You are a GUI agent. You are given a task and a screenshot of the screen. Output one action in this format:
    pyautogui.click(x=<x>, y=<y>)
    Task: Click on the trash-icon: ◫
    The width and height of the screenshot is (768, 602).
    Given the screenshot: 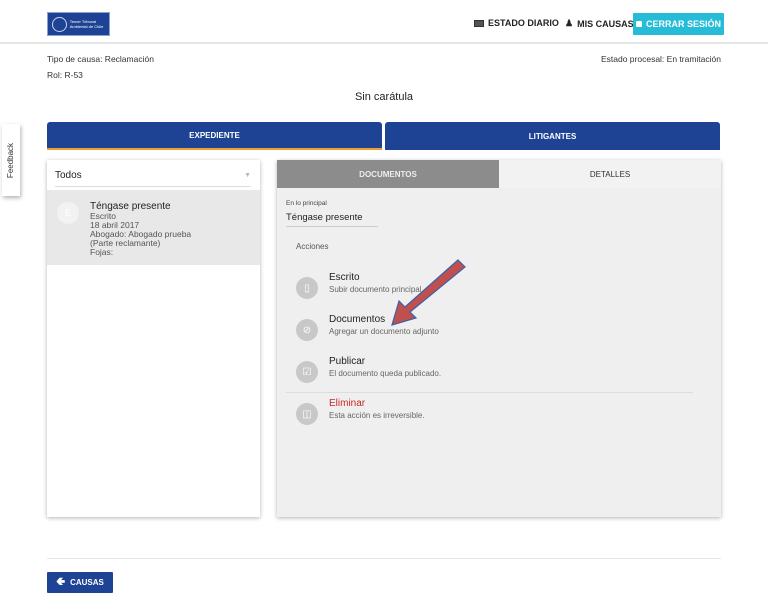 What is the action you would take?
    pyautogui.click(x=307, y=414)
    